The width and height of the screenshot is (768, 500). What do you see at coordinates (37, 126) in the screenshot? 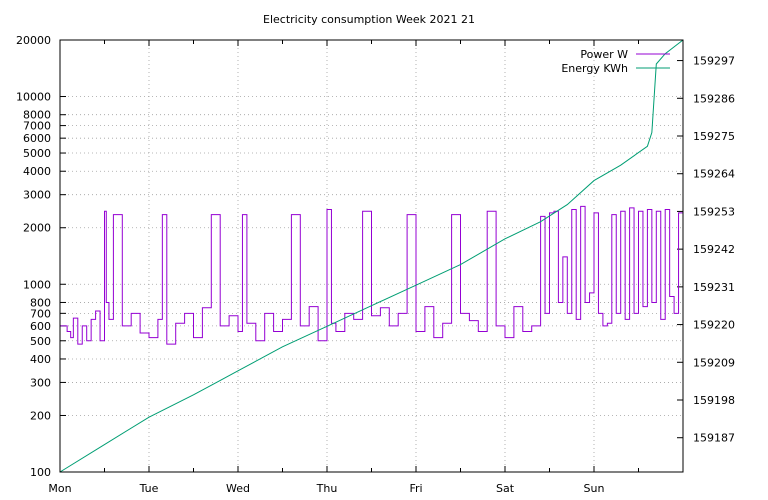
I see `y-left-tick-label: 7000` at bounding box center [37, 126].